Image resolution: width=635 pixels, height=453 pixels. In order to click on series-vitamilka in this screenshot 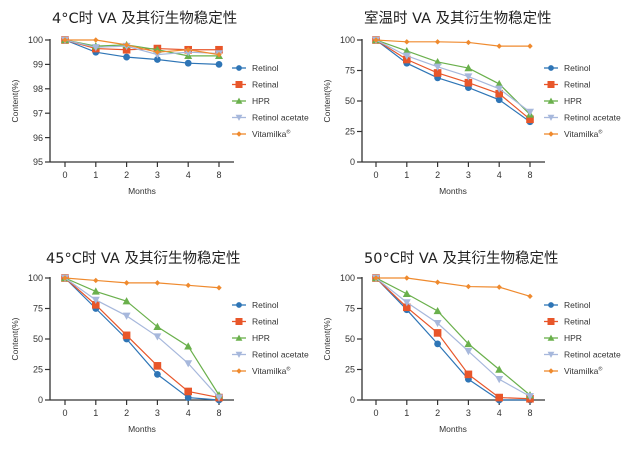, I will do `click(142, 47)`.